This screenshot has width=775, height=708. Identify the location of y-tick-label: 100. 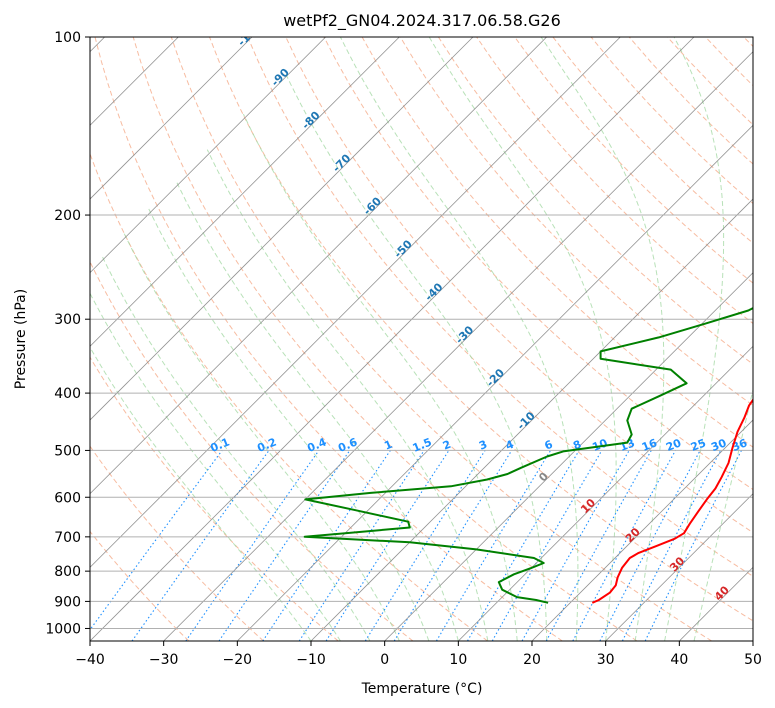
(67, 38).